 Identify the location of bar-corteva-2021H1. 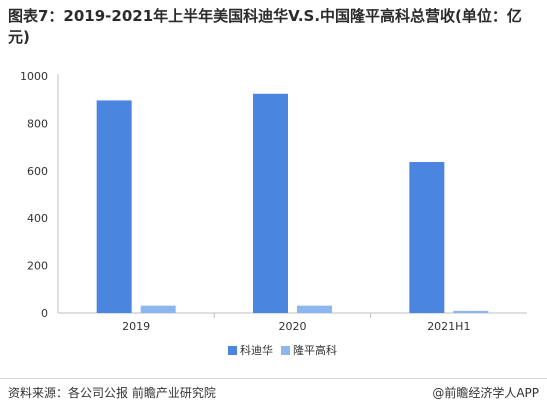
(427, 237).